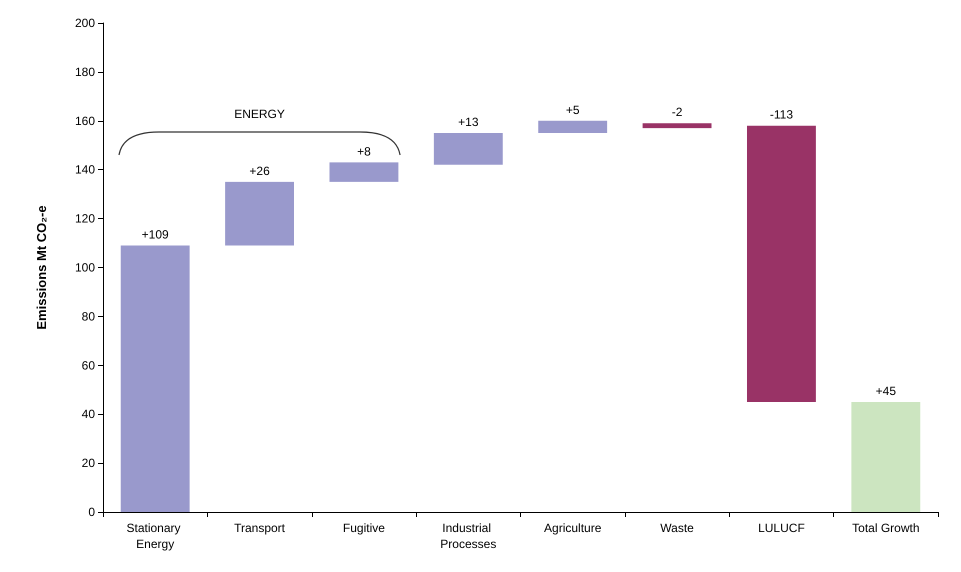 Image resolution: width=961 pixels, height=572 pixels. What do you see at coordinates (468, 536) in the screenshot?
I see `x-tick-label: Industrial Processes` at bounding box center [468, 536].